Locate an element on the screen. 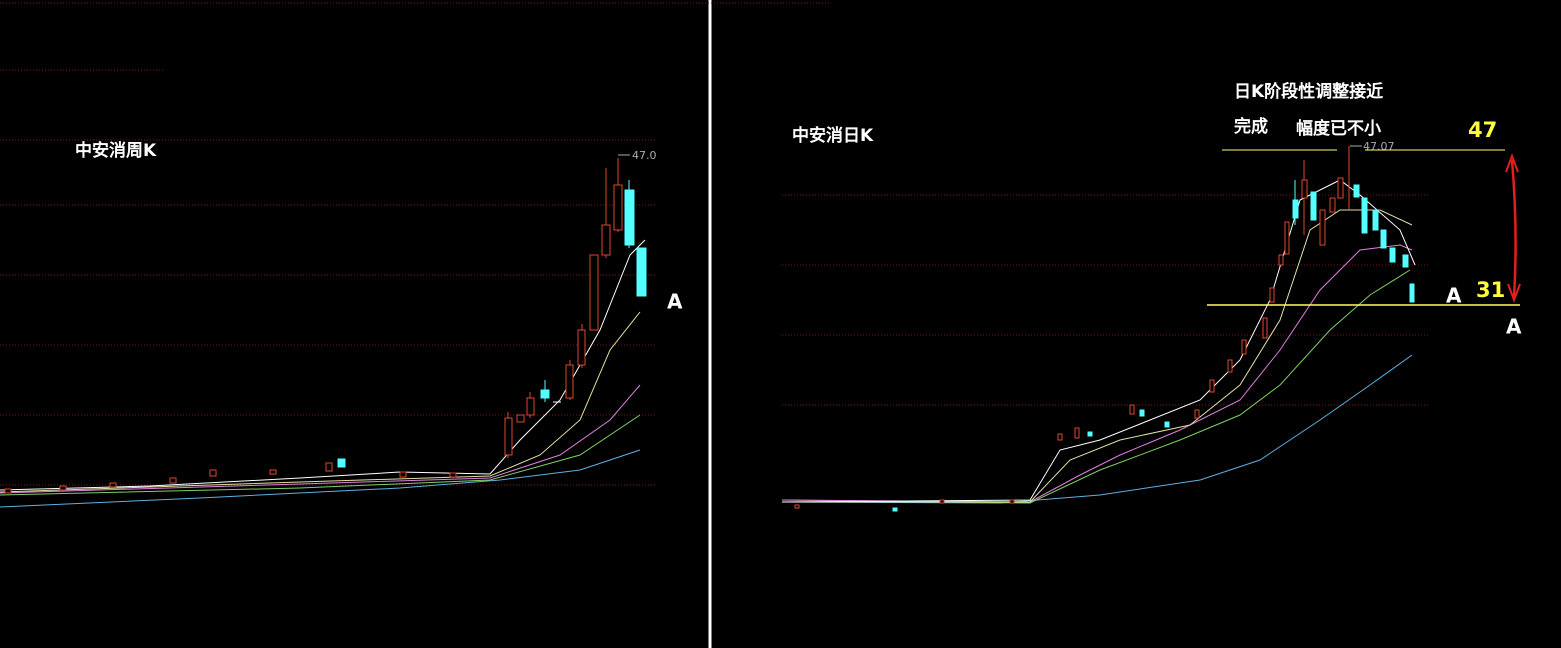 This screenshot has width=1561, height=648. note: 幅度已不小 is located at coordinates (1338, 128).